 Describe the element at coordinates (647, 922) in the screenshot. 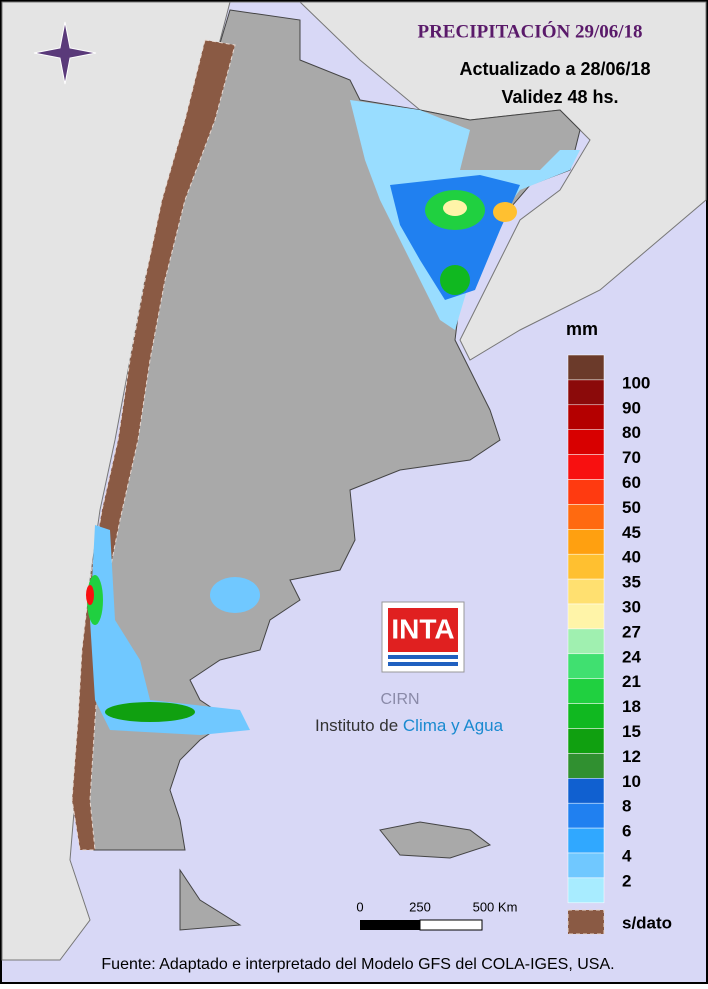

I see `no-data-label: s/dato` at that location.